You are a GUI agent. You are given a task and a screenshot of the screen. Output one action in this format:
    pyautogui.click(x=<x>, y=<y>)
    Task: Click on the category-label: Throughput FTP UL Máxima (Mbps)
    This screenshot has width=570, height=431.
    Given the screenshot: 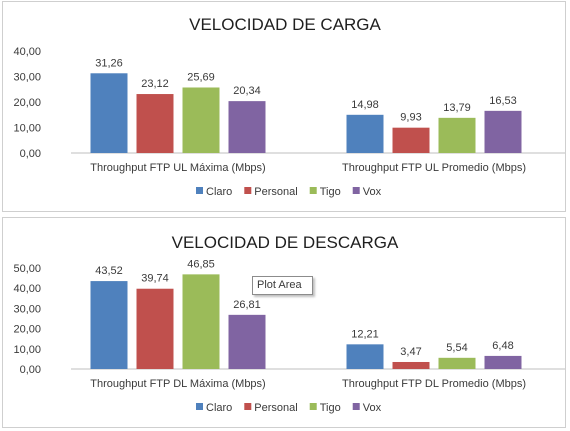 What is the action you would take?
    pyautogui.click(x=177, y=168)
    